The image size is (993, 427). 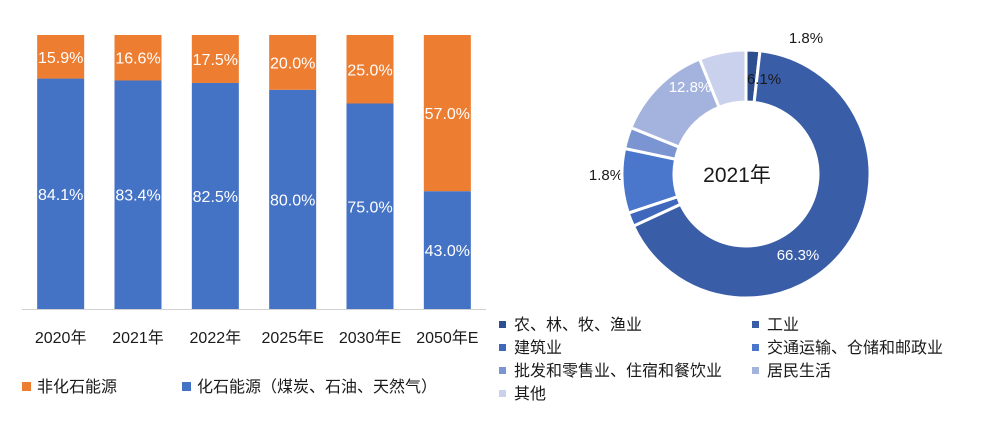 I want to click on legend-label: 批发和零售业、住宿和餐饮业, so click(x=618, y=370).